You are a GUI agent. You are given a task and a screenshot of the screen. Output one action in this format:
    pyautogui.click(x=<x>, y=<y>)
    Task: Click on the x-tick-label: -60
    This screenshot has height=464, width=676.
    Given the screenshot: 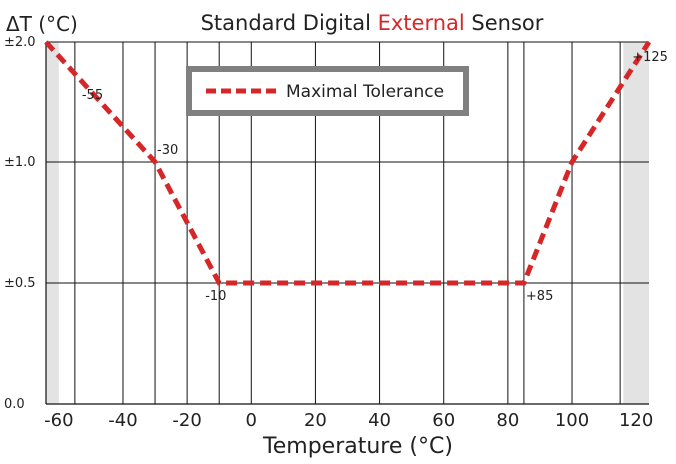 What is the action you would take?
    pyautogui.click(x=58, y=420)
    